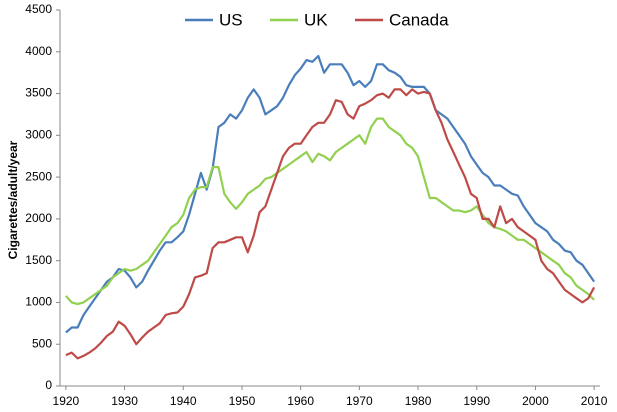 Image resolution: width=617 pixels, height=412 pixels. What do you see at coordinates (38, 135) in the screenshot?
I see `y-tick-label: 3000` at bounding box center [38, 135].